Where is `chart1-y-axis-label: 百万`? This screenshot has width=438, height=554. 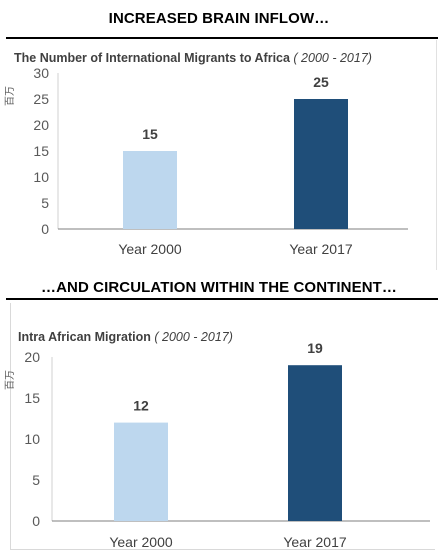 chart1-y-axis-label: 百万 is located at coordinates (10, 96).